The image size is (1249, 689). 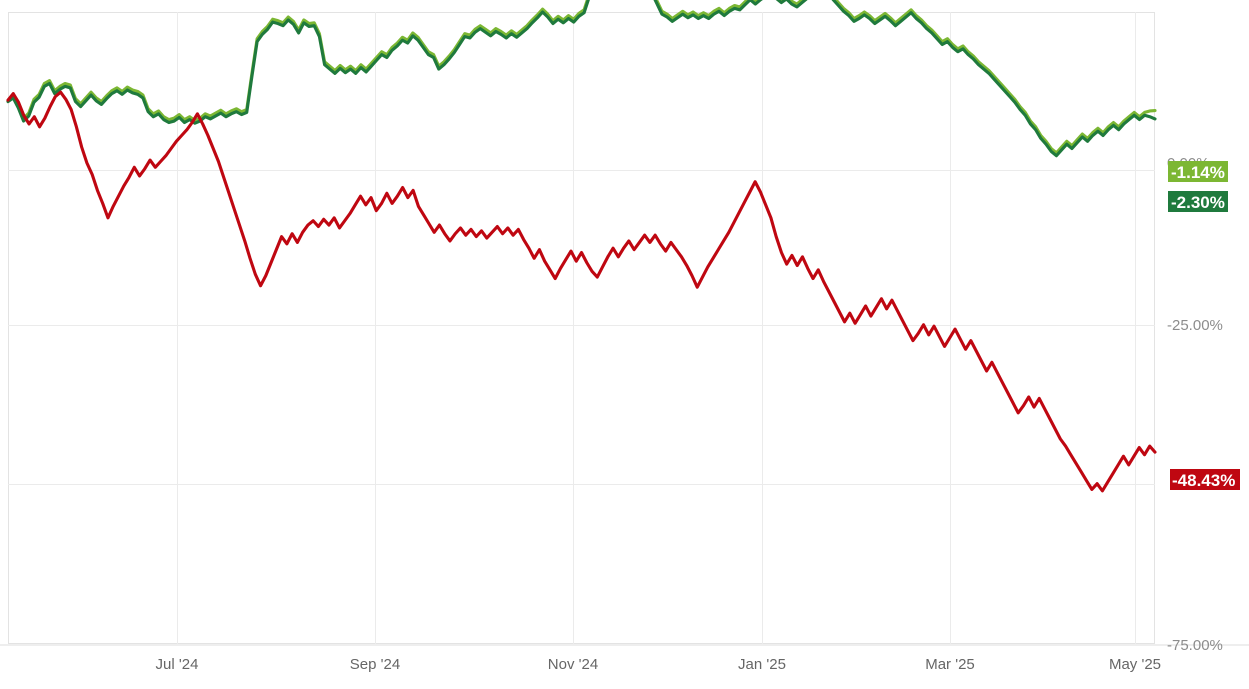 I want to click on end-label-red: -48.43%, so click(x=1198, y=479).